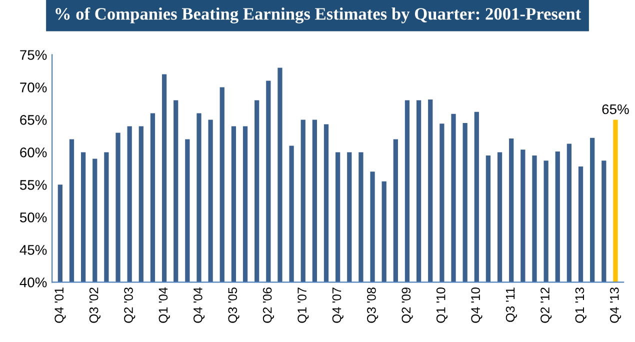 This screenshot has height=342, width=635. I want to click on x-tick-label: Q3 '02, so click(94, 305).